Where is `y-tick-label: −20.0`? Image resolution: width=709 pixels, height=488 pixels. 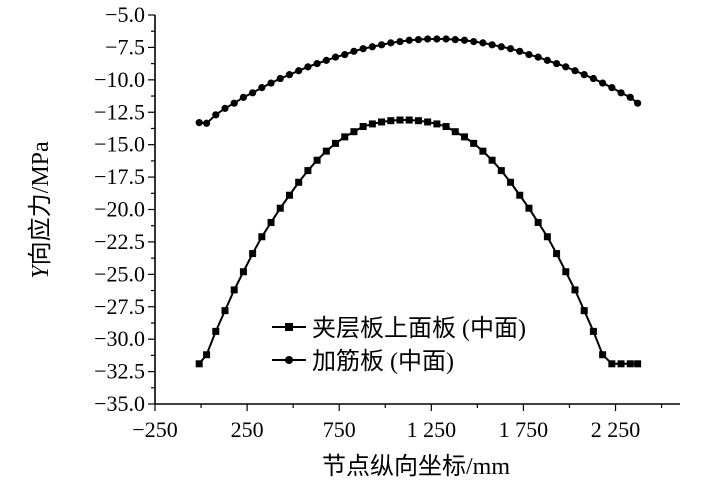 y-tick-label: −20.0 is located at coordinates (119, 209).